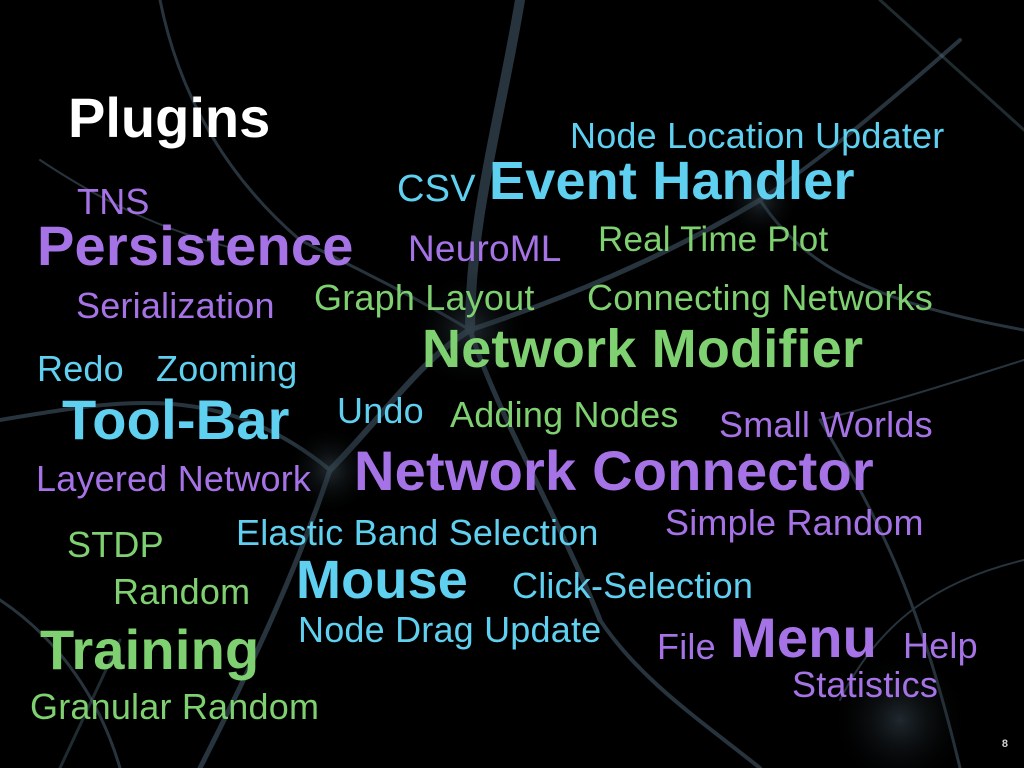 The width and height of the screenshot is (1024, 768). I want to click on word-undo: Undo, so click(380, 410).